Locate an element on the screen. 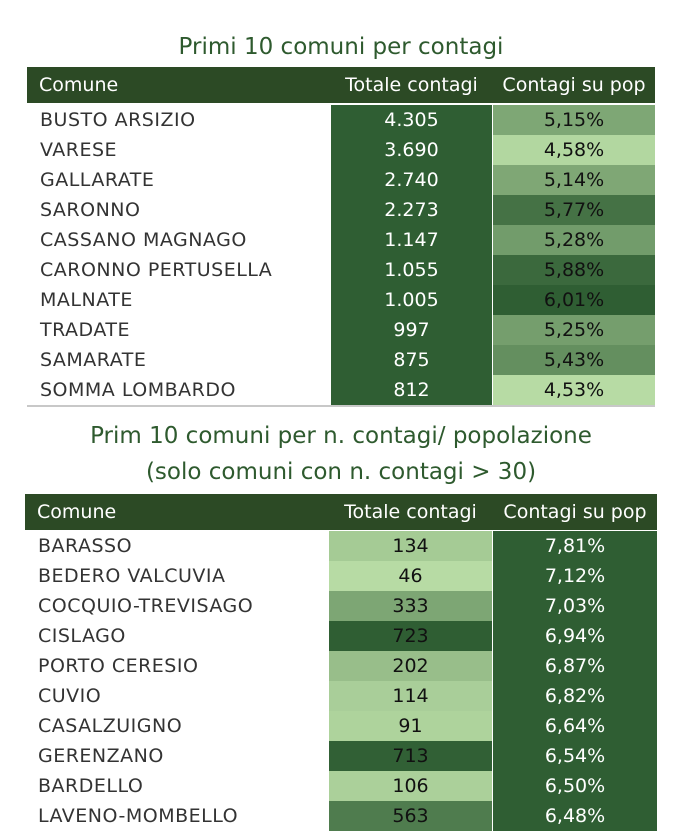 This screenshot has height=831, width=682. cell-totale-contagi: 4.305 is located at coordinates (411, 120).